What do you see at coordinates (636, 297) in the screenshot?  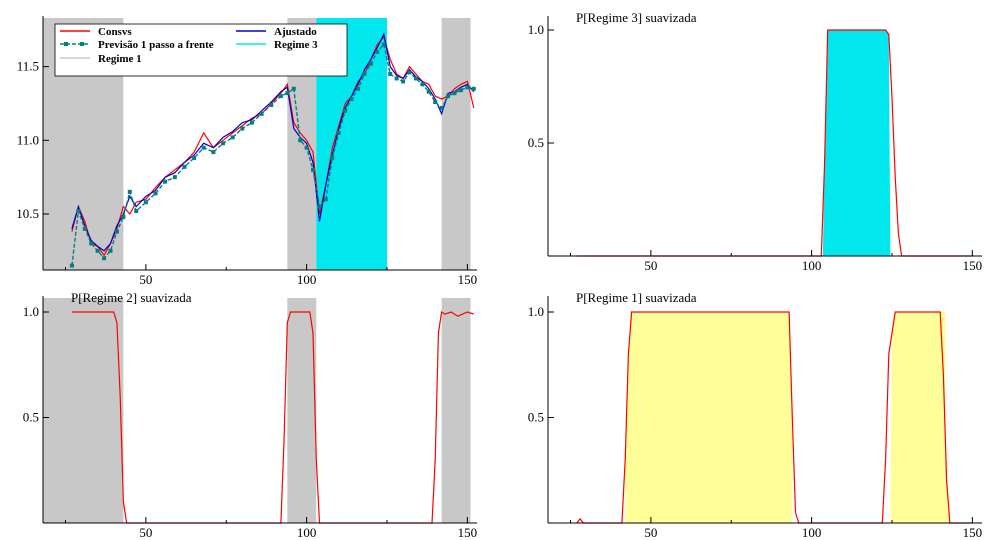 I see `panel-title: P[Regime 1] suavizada` at bounding box center [636, 297].